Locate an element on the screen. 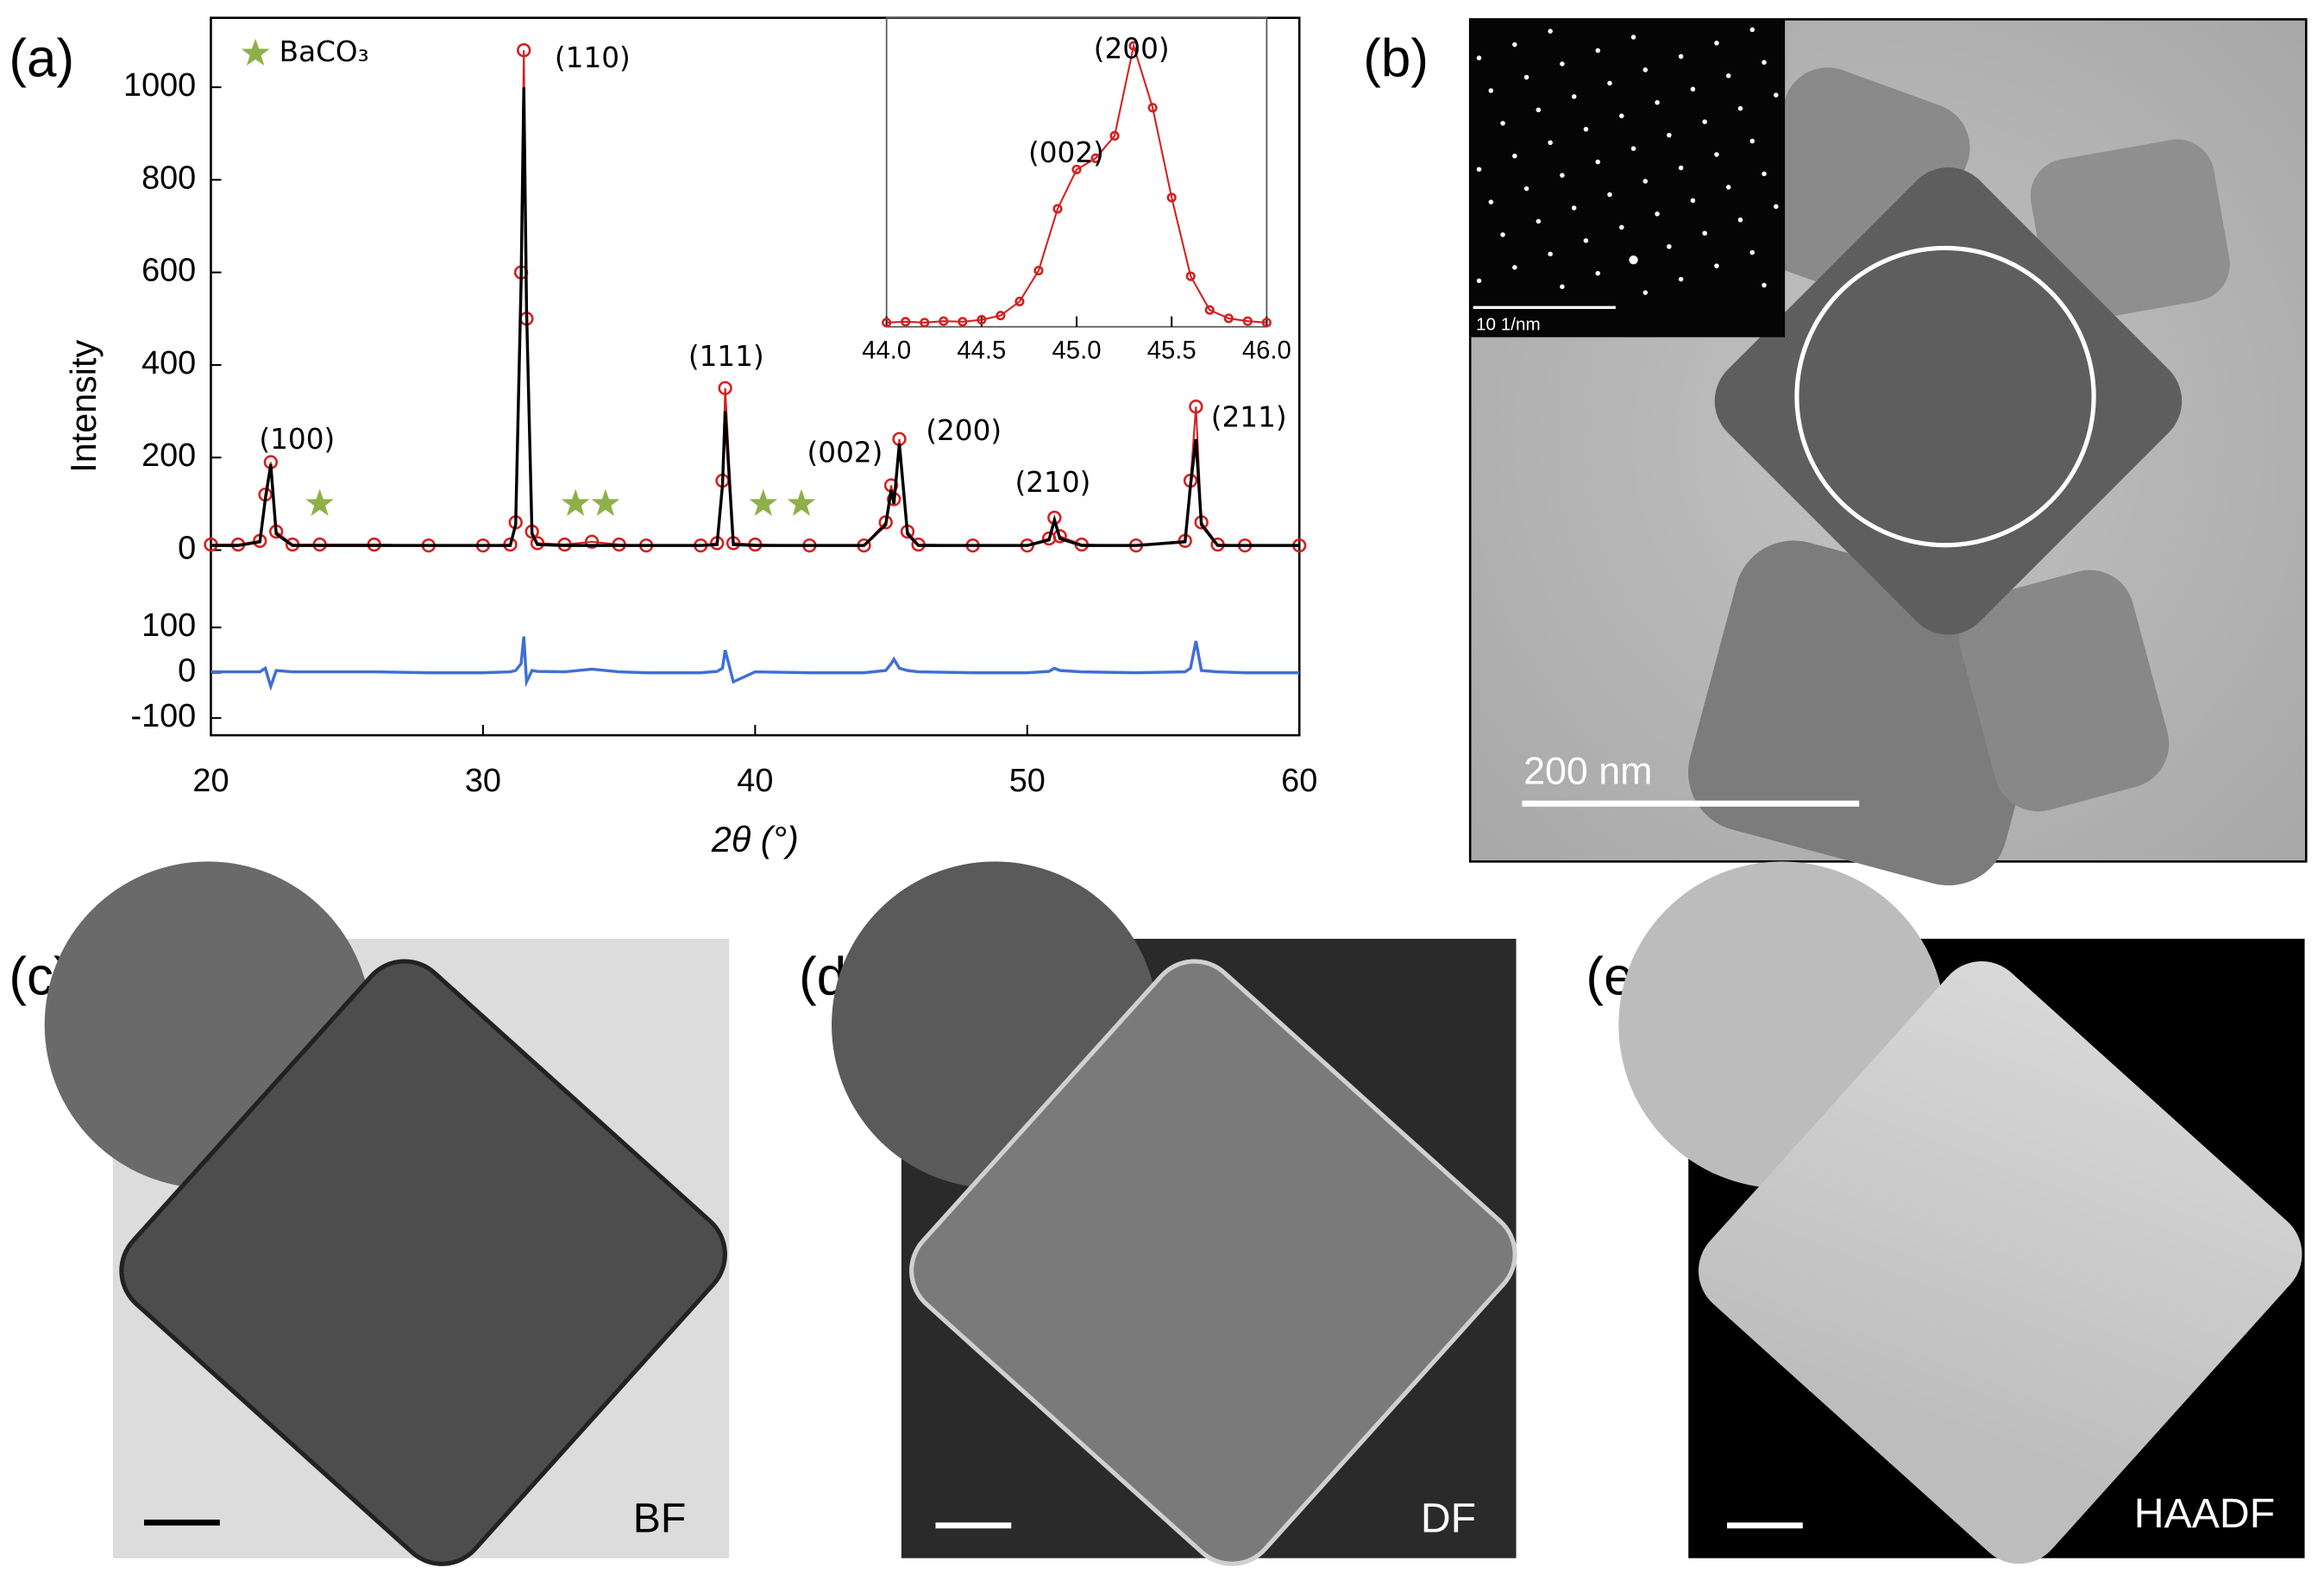  x-tick-label: 30 is located at coordinates (483, 781).